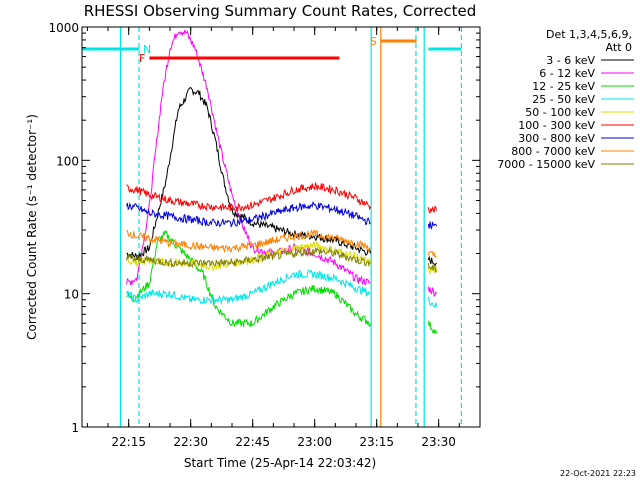 This screenshot has height=480, width=640. I want to click on x-tick-label-2: 22:45, so click(252, 442).